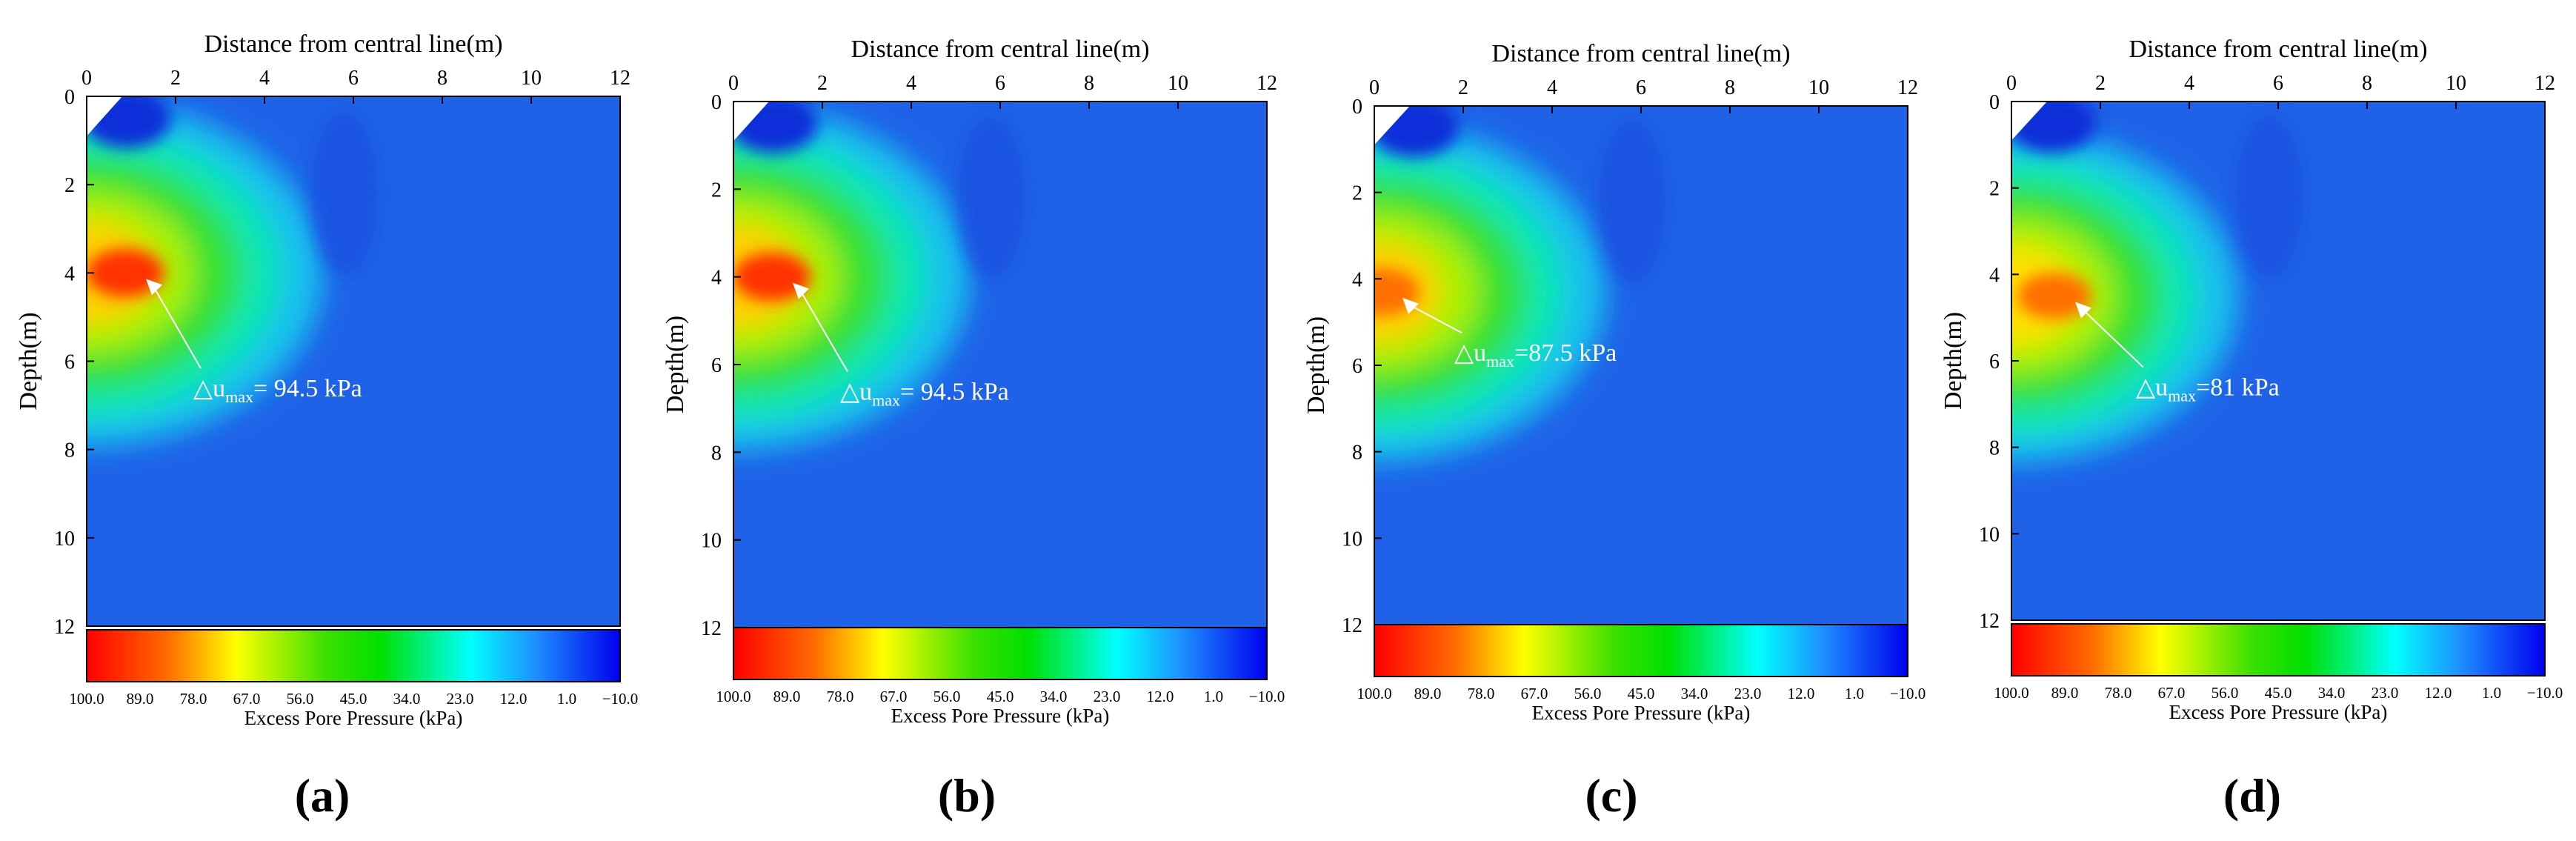 This screenshot has width=2576, height=841. Describe the element at coordinates (733, 83) in the screenshot. I see `x-tick-label: 0` at that location.